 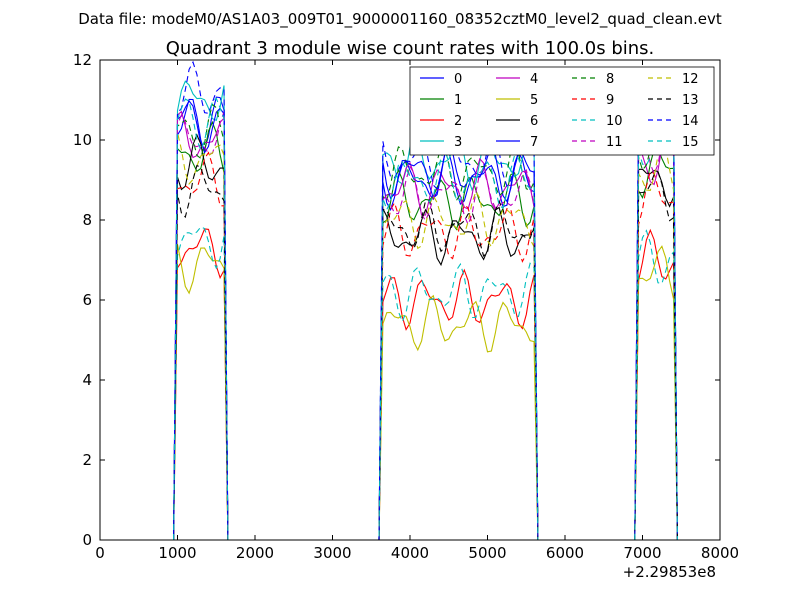 What do you see at coordinates (534, 79) in the screenshot?
I see `legend-label: 4` at bounding box center [534, 79].